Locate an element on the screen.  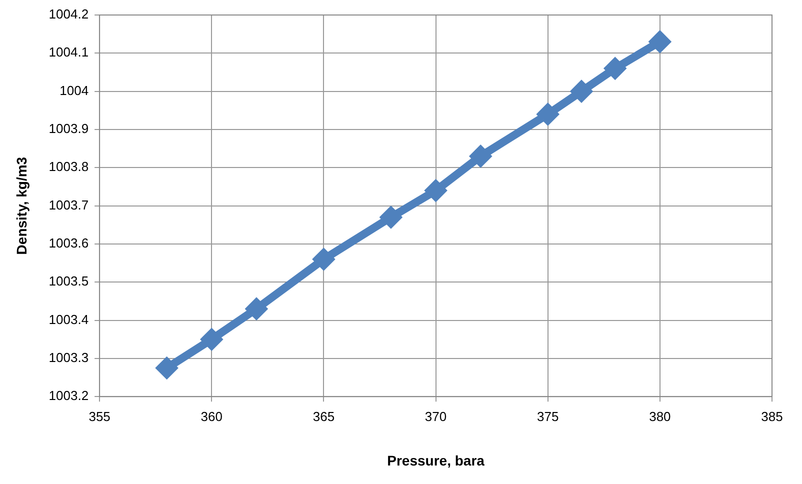
y-tick-label: 1003.4 is located at coordinates (68, 319).